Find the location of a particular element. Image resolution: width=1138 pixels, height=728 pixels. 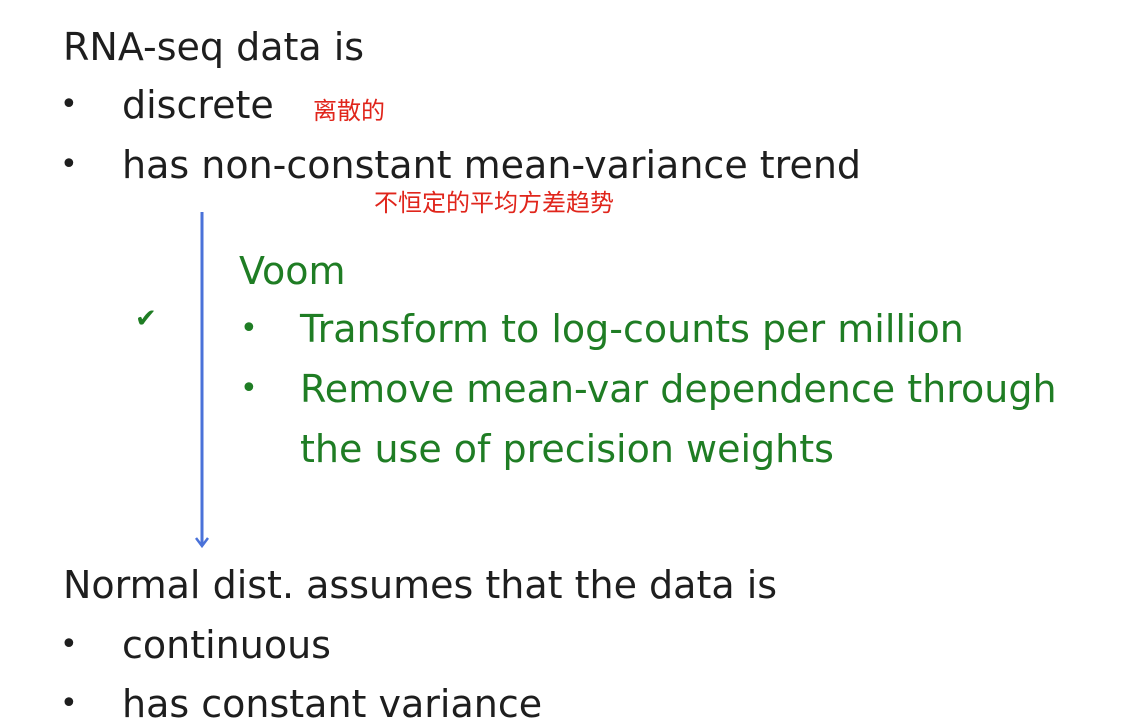

down-arrow-icon is located at coordinates (202, 380).